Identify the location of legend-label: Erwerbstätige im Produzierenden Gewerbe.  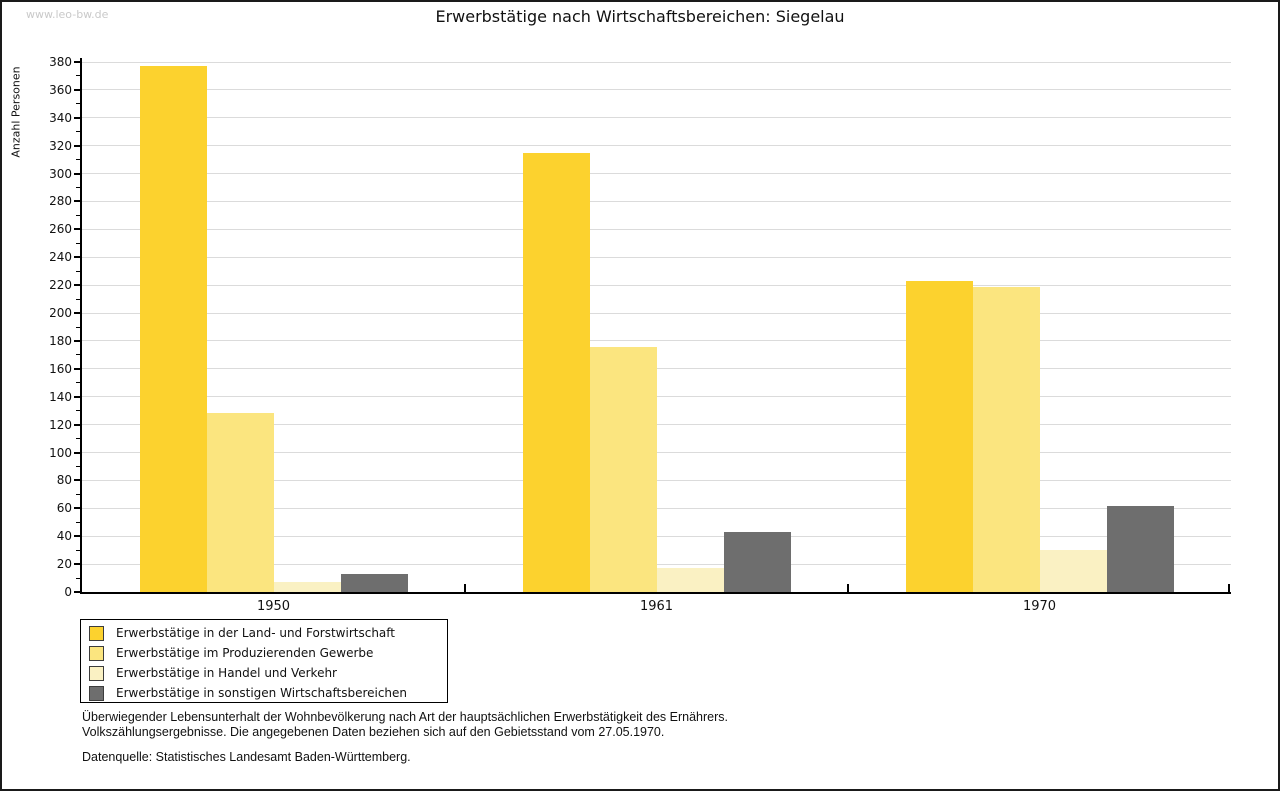
(245, 653).